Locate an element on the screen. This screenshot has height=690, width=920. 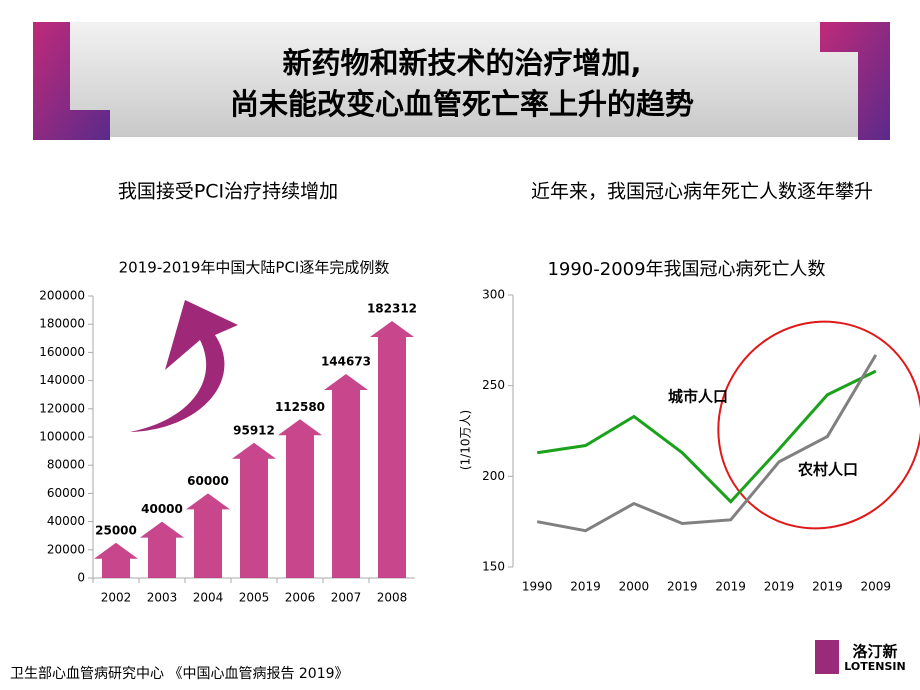
y-tick-label: 160000 is located at coordinates (62, 352).